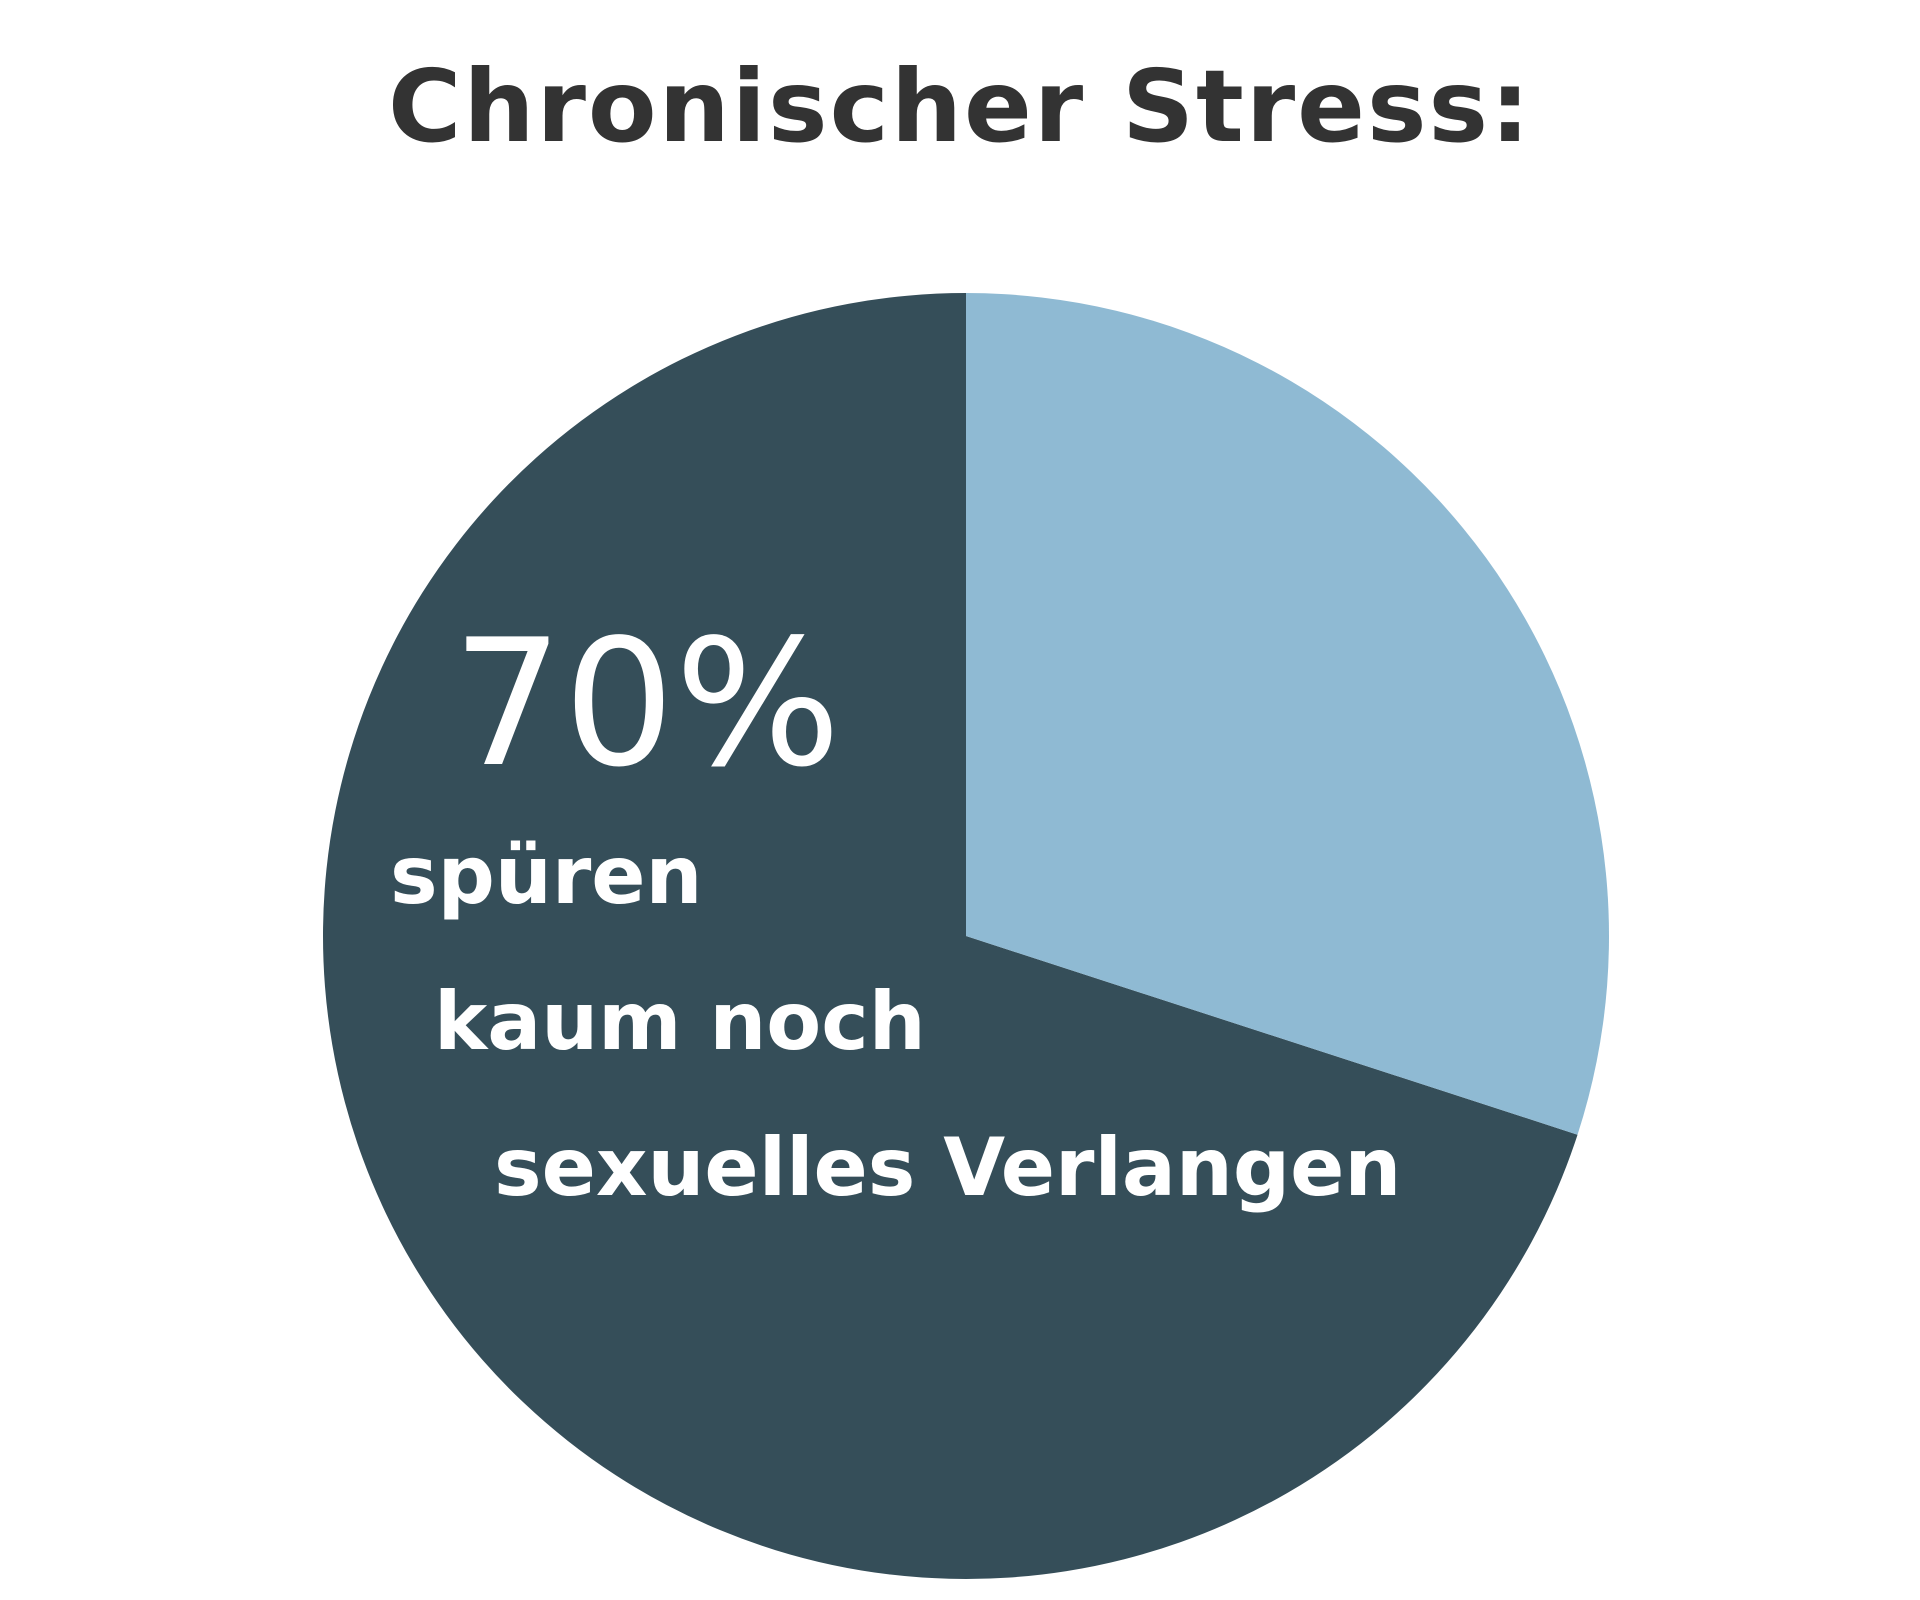  I want to click on slice-label-line-3: sexuelles Verlangen, so click(947, 1167).